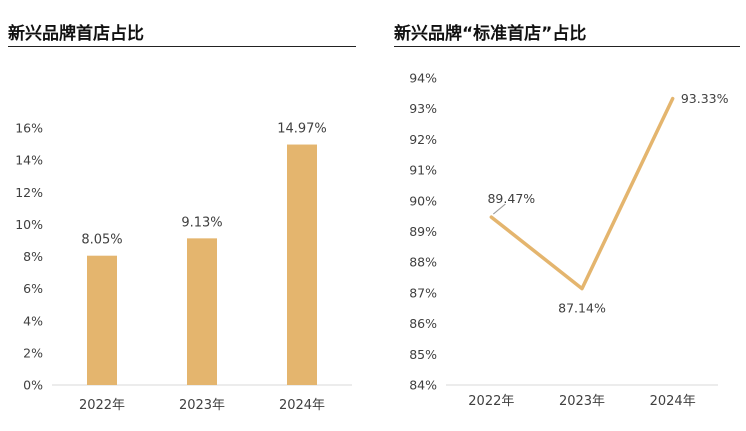  What do you see at coordinates (33, 352) in the screenshot?
I see `y-tick-label: 2%` at bounding box center [33, 352].